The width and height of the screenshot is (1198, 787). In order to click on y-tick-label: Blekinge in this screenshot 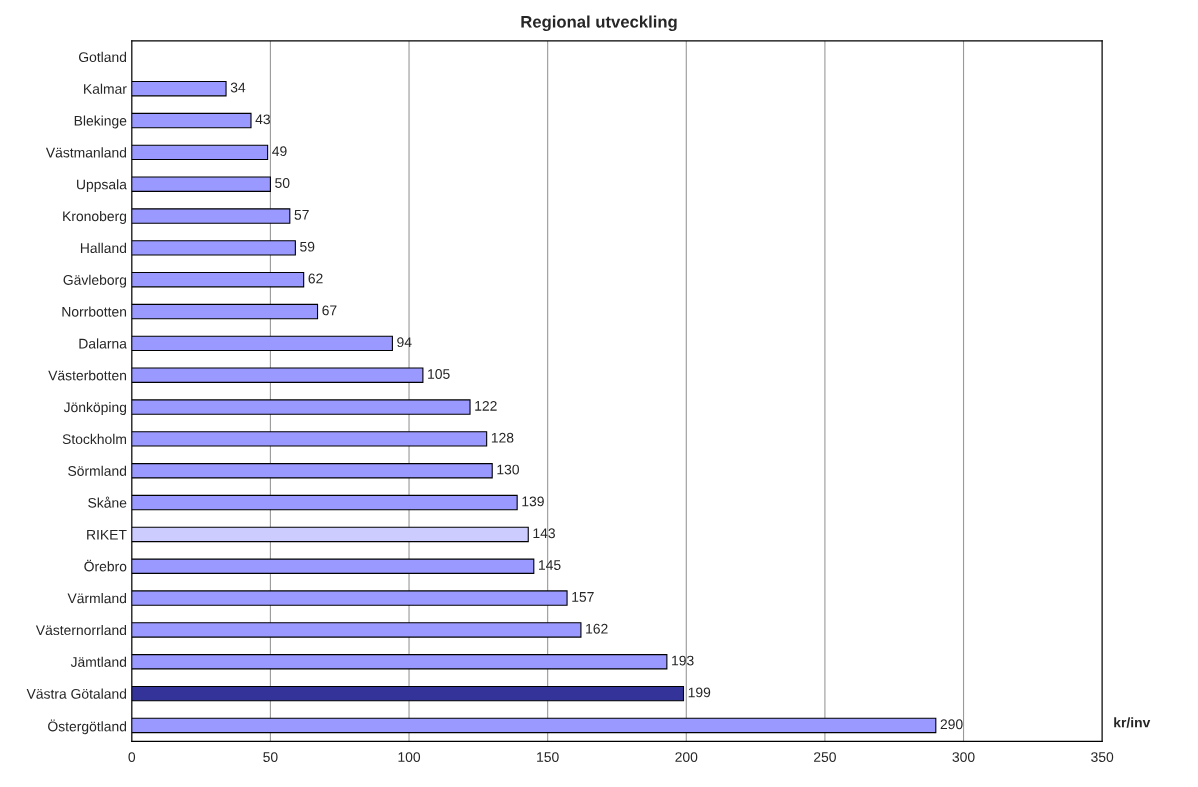, I will do `click(100, 122)`.